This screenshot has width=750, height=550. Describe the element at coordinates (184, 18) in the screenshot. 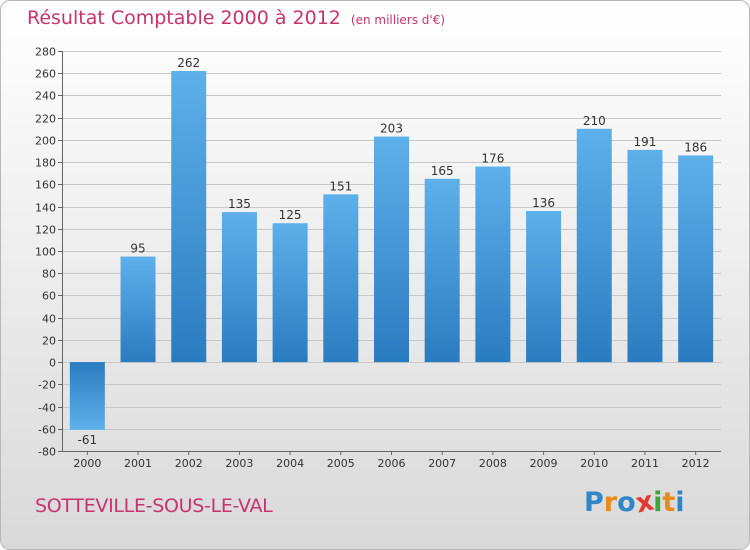

I see `chart-title-text: Résultat Comptable 2000 à 2012` at that location.